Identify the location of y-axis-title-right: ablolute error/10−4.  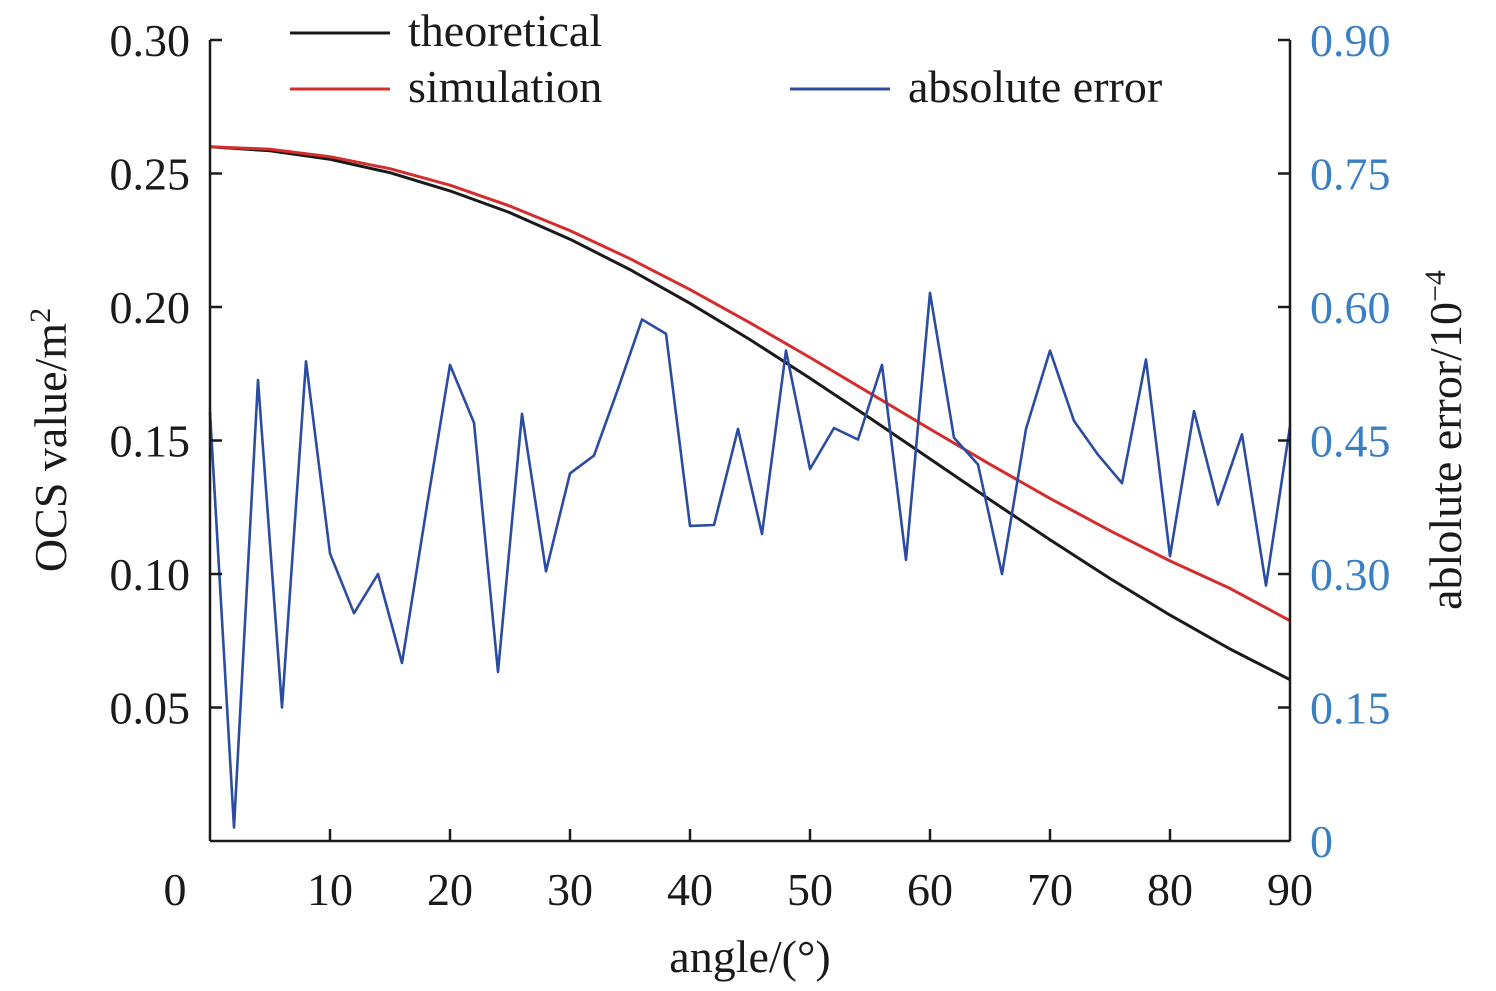
(1445, 440).